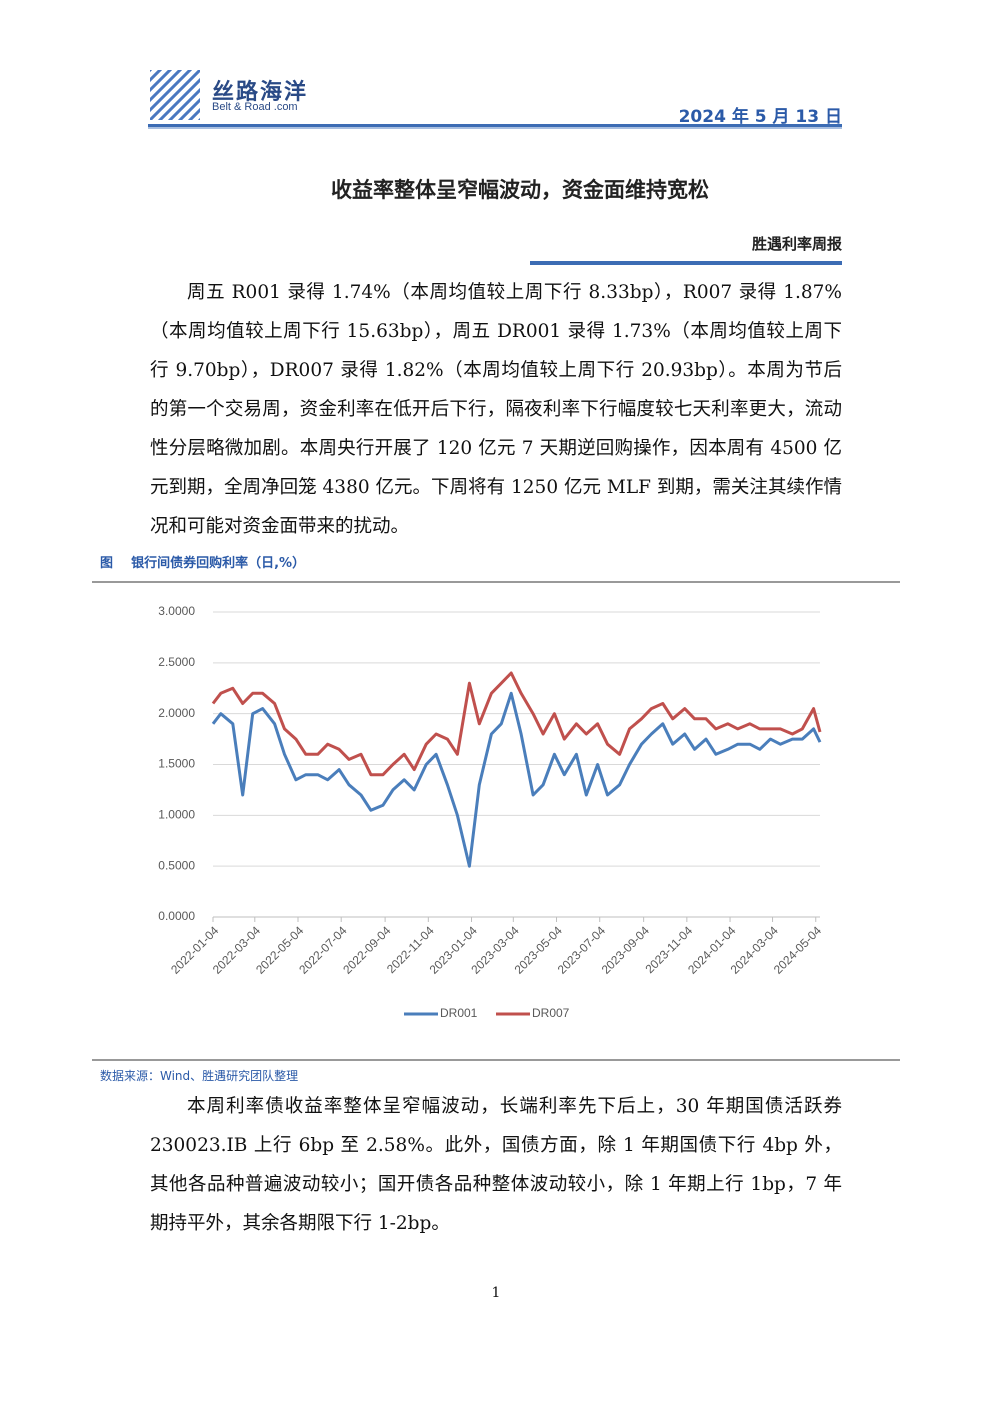 This screenshot has width=992, height=1403. Describe the element at coordinates (176, 662) in the screenshot. I see `y-tick-label: 2.5000` at that location.